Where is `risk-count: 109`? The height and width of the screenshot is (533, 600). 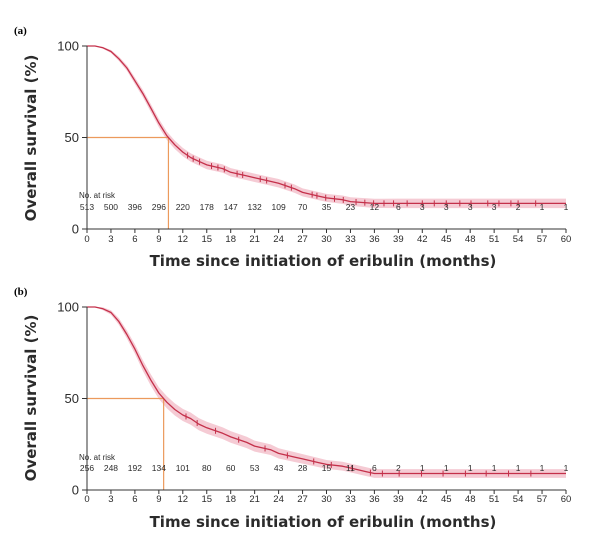
risk-count: 109 is located at coordinates (279, 207).